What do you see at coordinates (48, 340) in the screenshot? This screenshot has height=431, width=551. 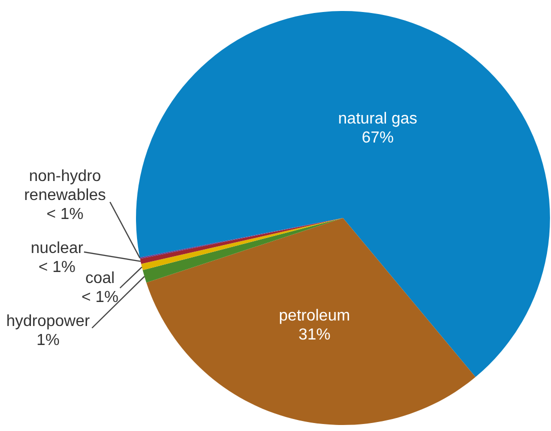 I see `data-label: 1%` at bounding box center [48, 340].